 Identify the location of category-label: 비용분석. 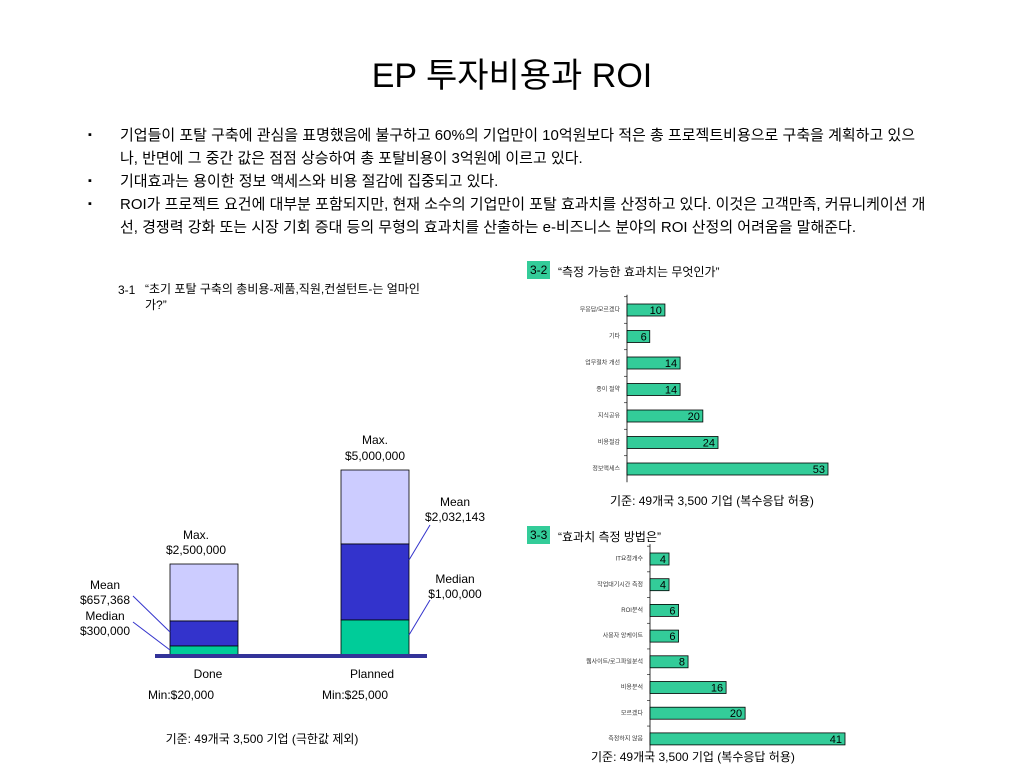
(632, 687).